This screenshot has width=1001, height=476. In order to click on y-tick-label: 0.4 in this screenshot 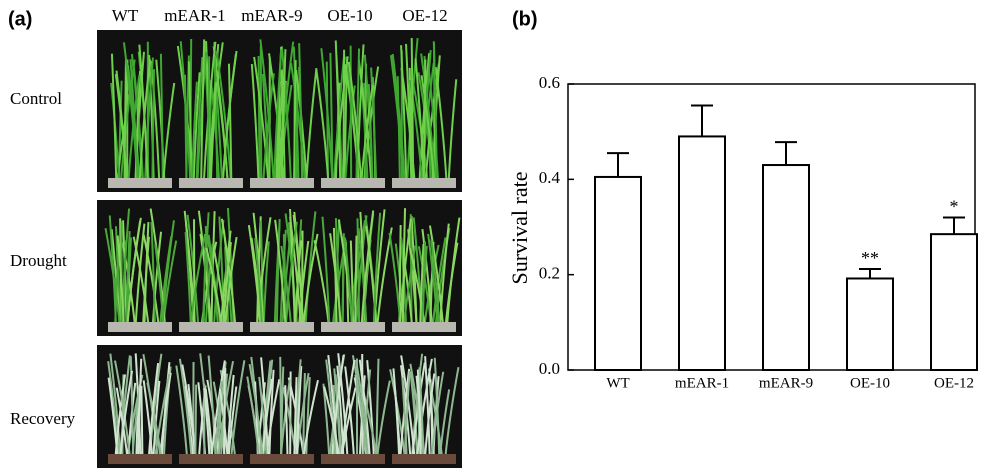, I will do `click(550, 177)`.